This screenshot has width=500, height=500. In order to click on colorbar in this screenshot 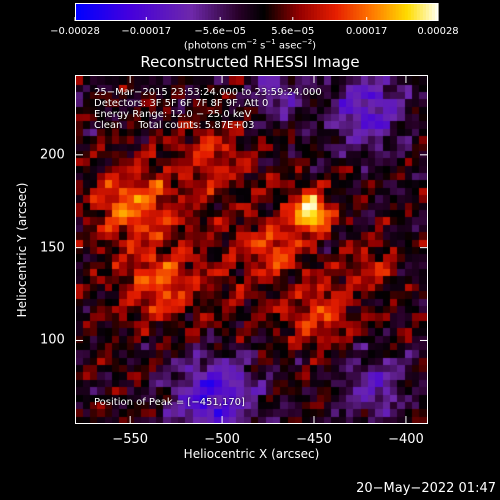, I will do `click(256, 12)`.